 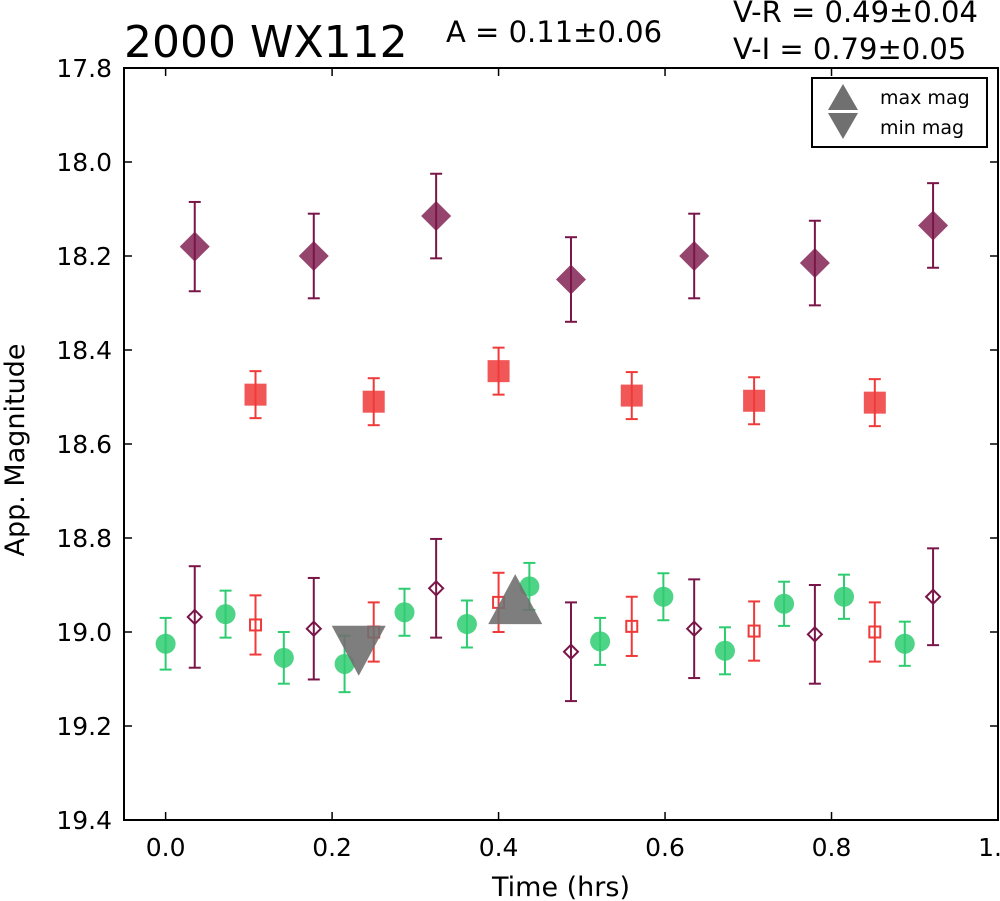 What do you see at coordinates (899, 112) in the screenshot?
I see `legend: max mag min mag` at bounding box center [899, 112].